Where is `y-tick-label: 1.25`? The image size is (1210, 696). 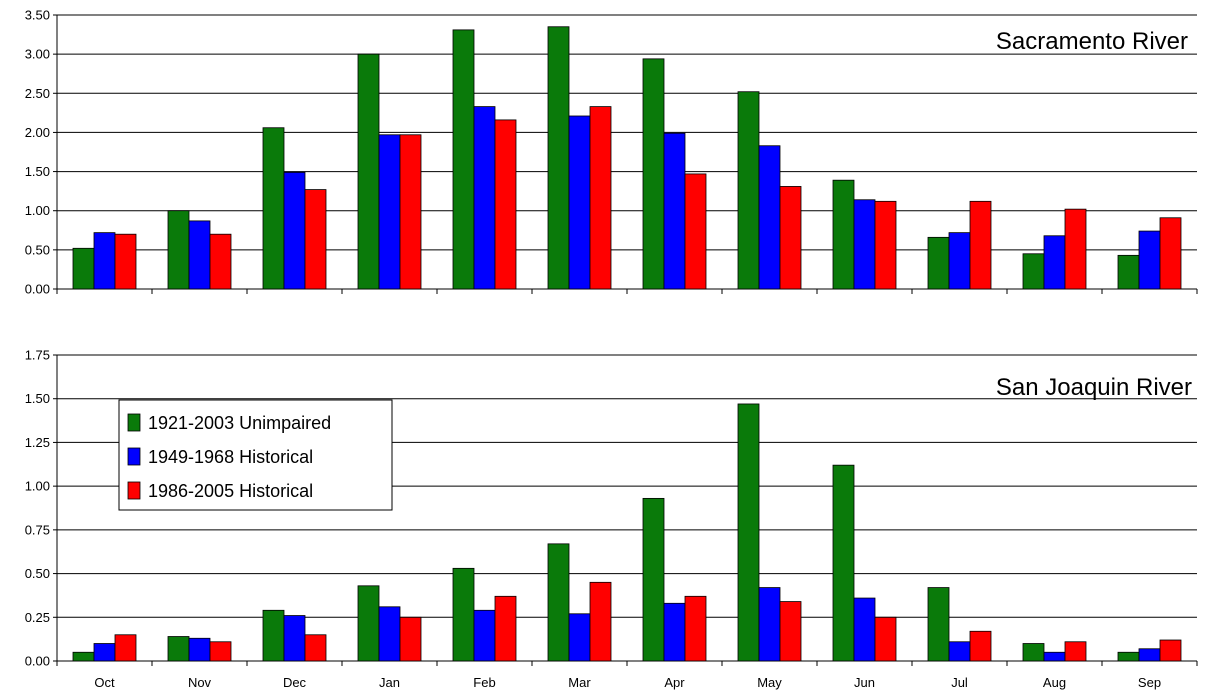
y-tick-label: 1.25 is located at coordinates (37, 442).